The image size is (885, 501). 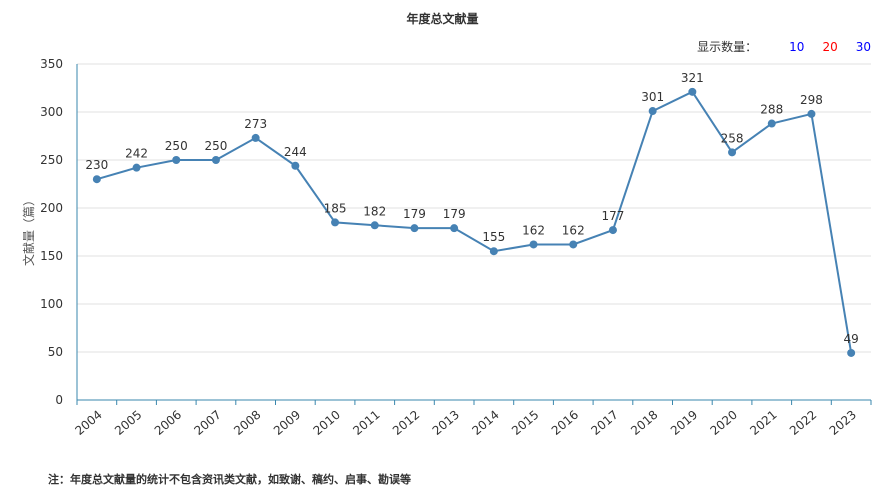 What do you see at coordinates (727, 47) in the screenshot?
I see `display-count-label: 显示数量：` at bounding box center [727, 47].